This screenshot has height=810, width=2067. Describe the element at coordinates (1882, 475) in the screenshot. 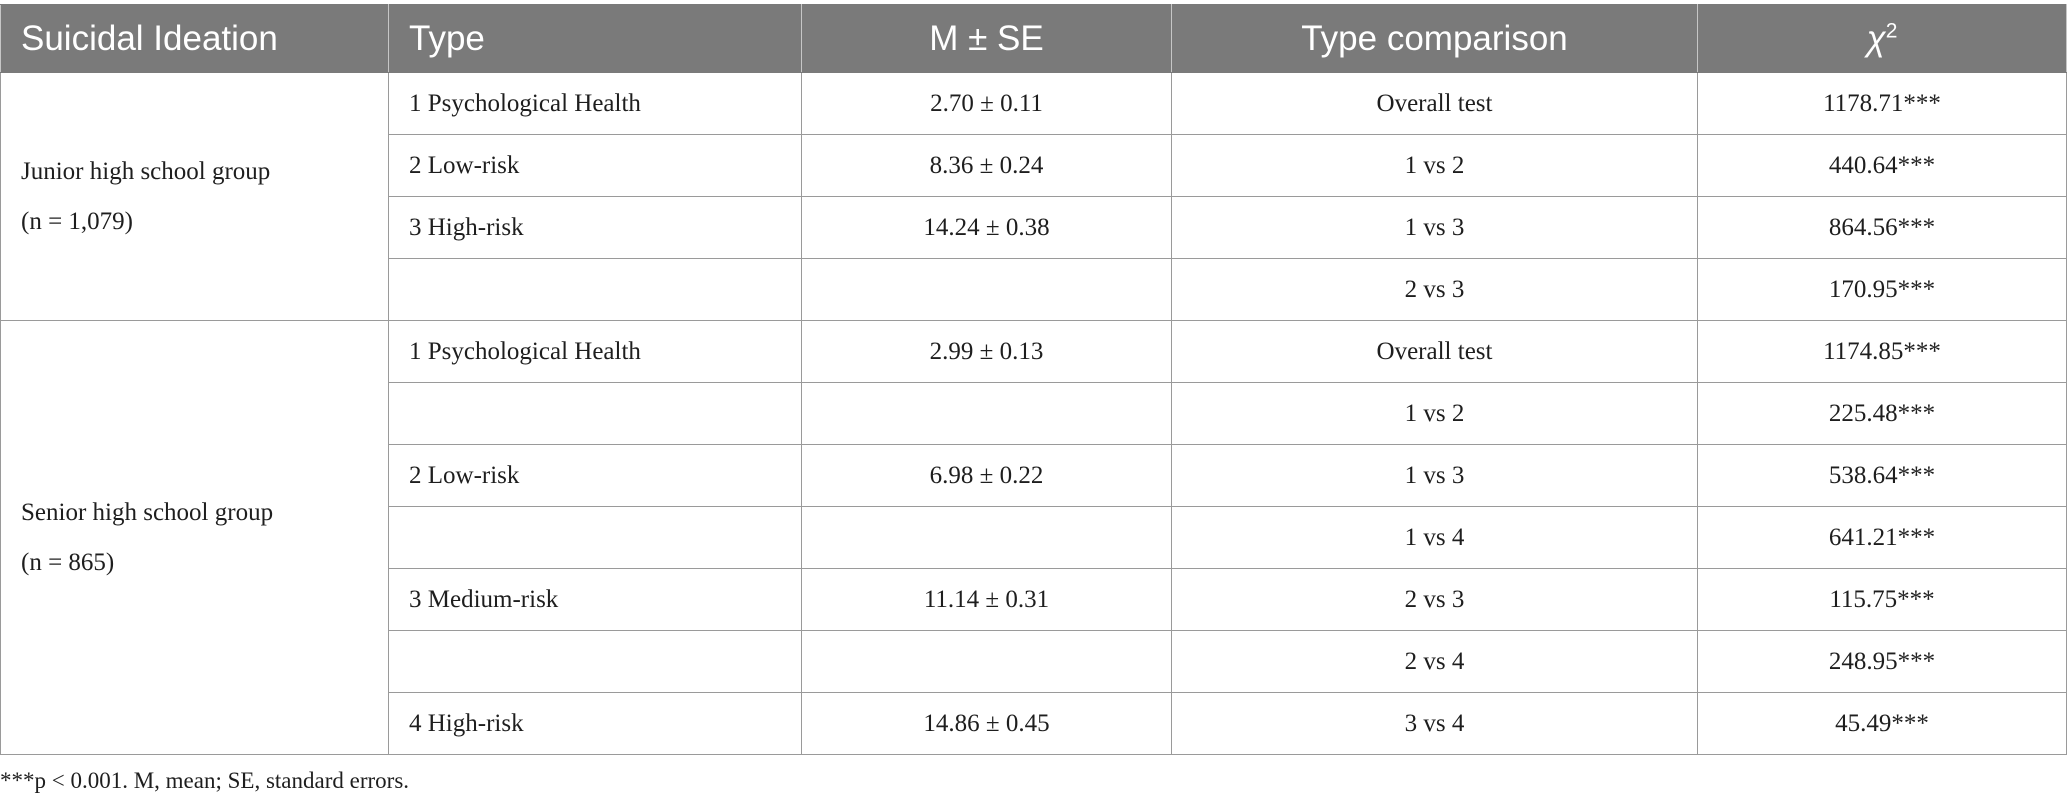

I see `chi-square-cell: 538.64***` at that location.